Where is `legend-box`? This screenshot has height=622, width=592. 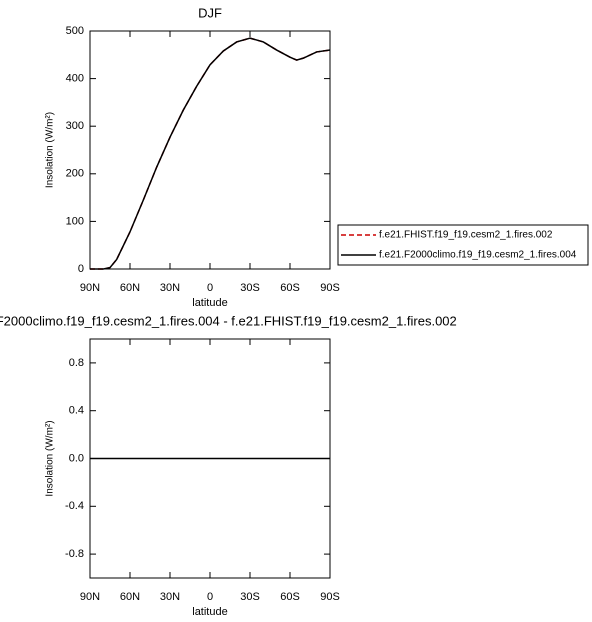
legend-box is located at coordinates (463, 245).